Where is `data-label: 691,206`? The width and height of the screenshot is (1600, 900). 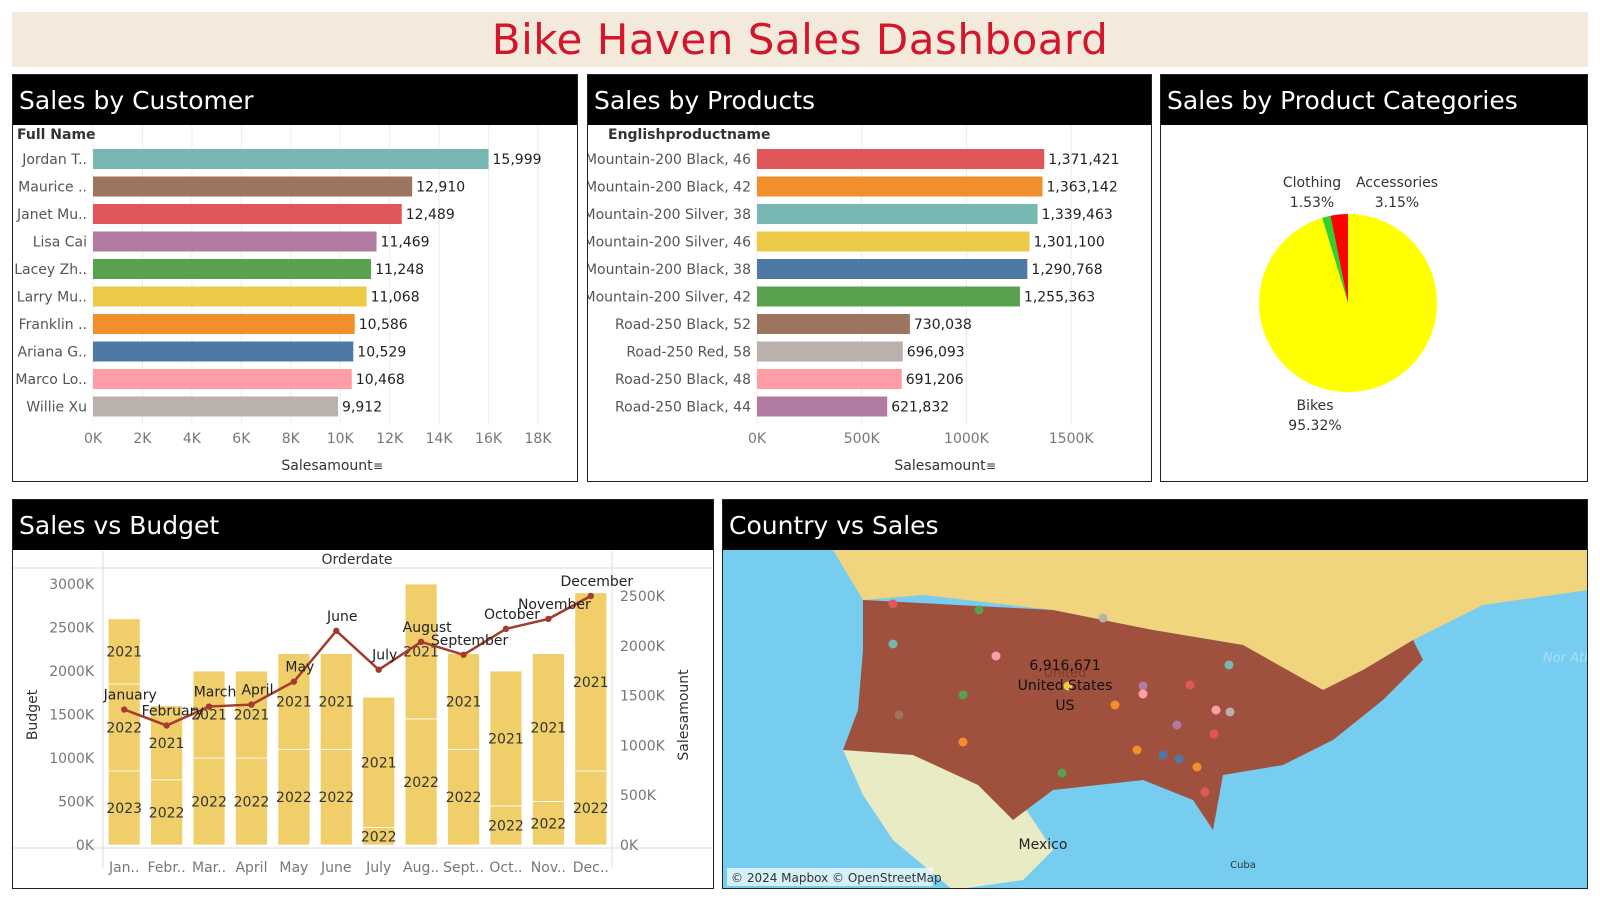 data-label: 691,206 is located at coordinates (935, 380).